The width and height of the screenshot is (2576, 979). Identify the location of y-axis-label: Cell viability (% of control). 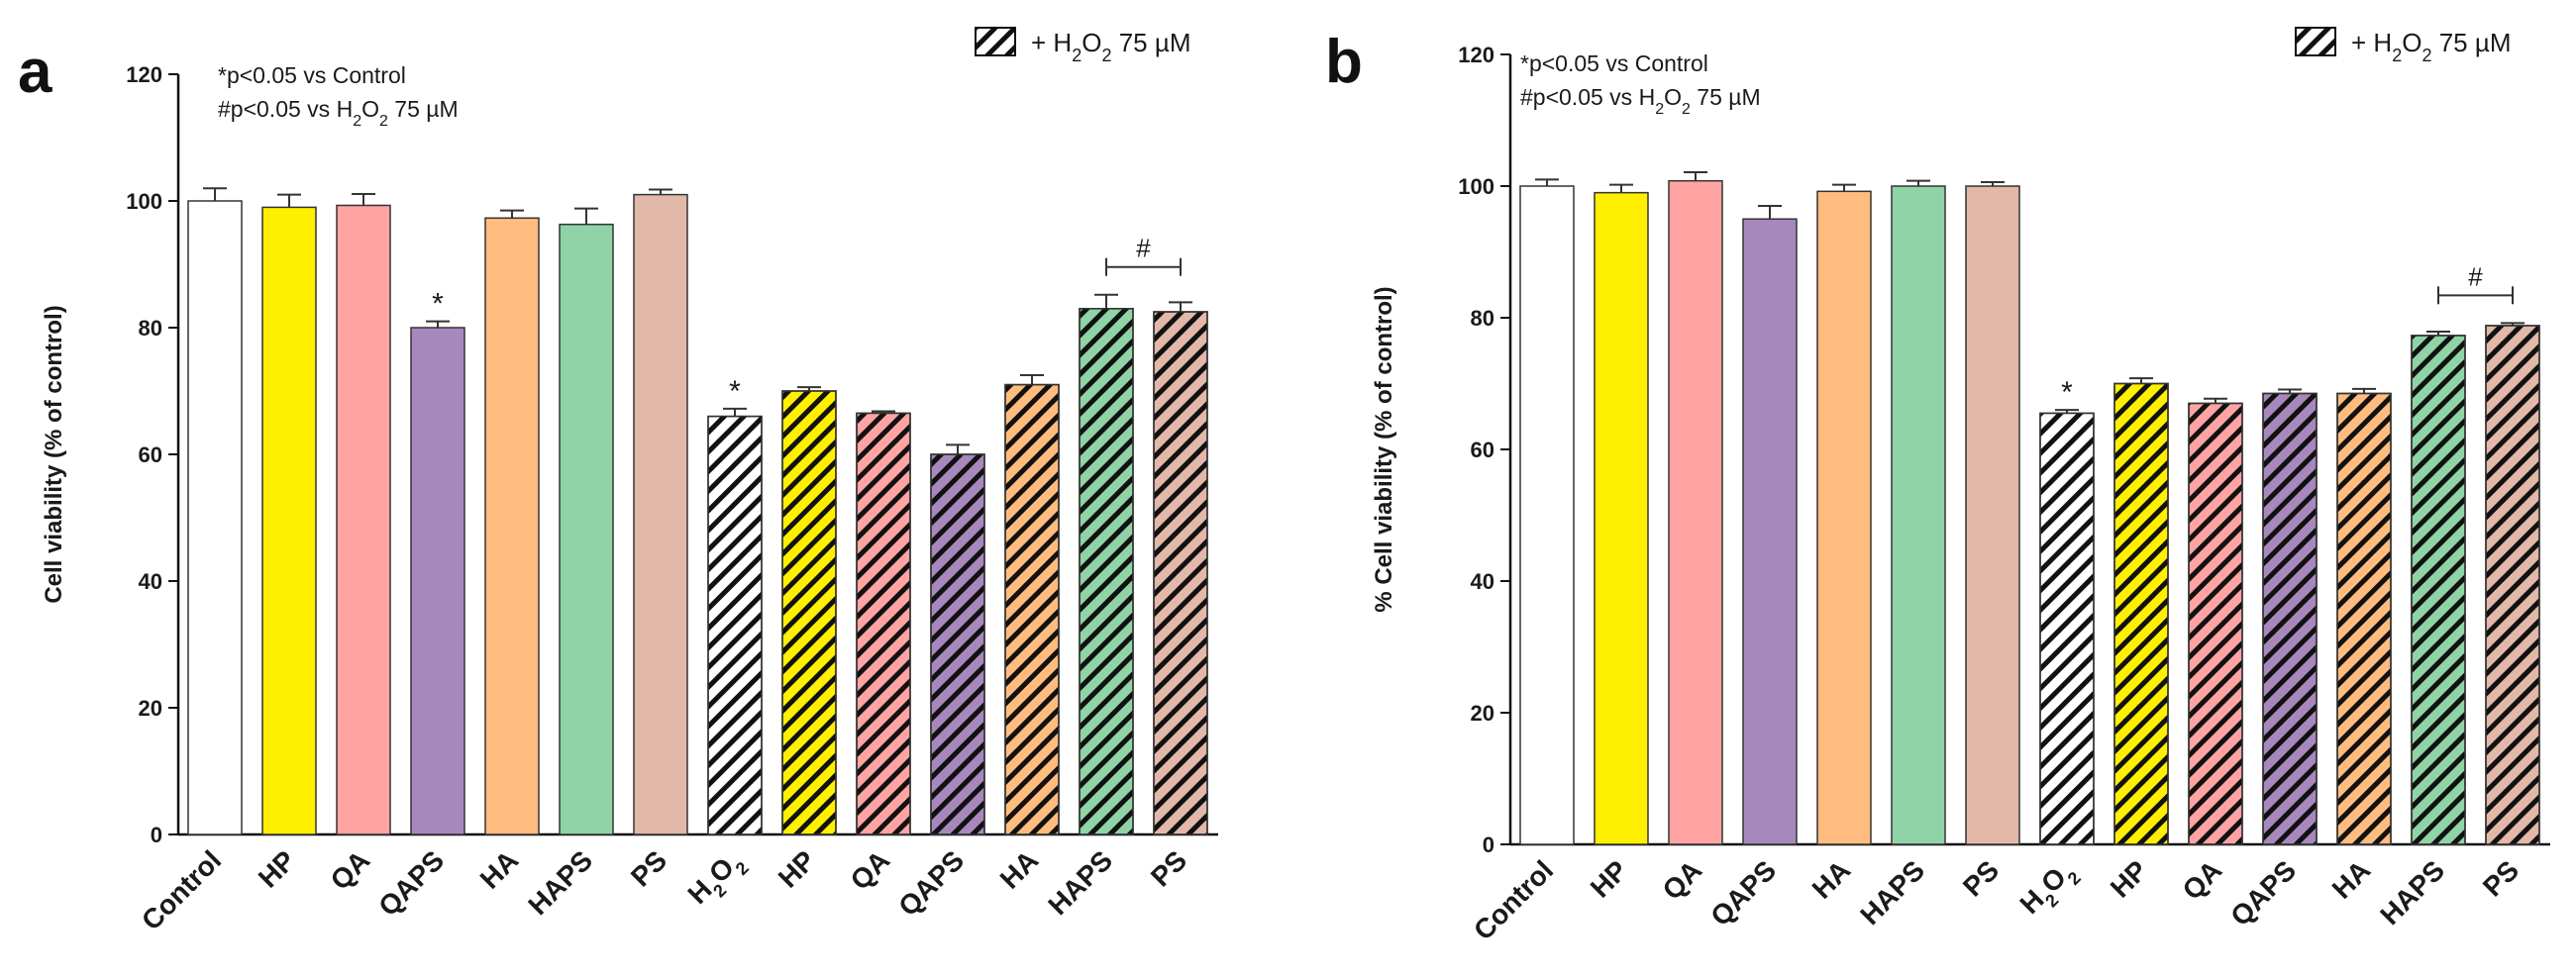
(54, 454).